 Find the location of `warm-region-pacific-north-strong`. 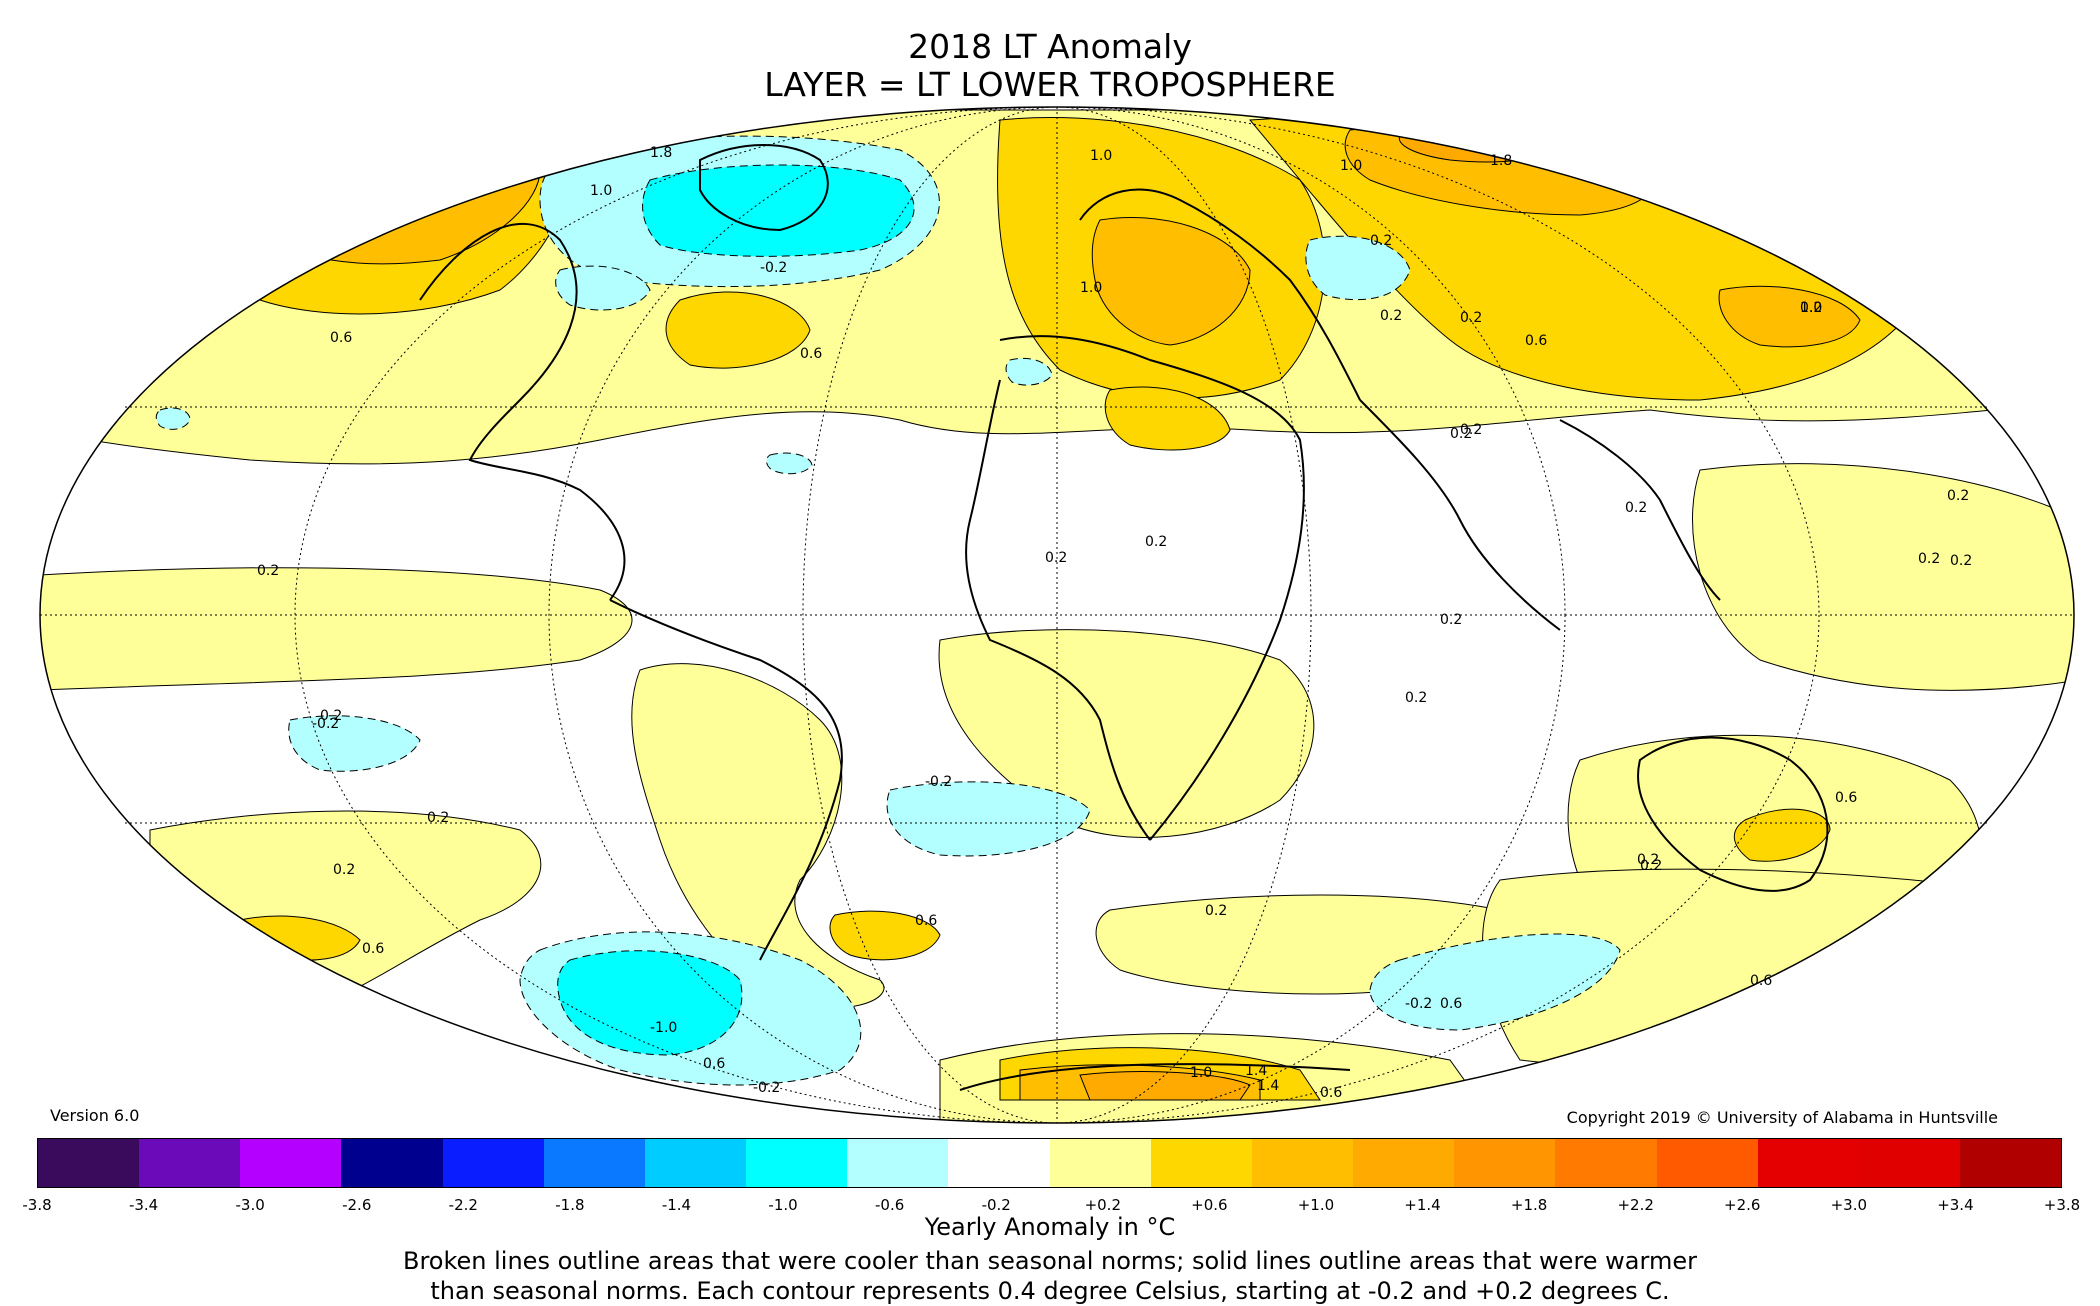

warm-region-pacific-north-strong is located at coordinates (1789, 316).